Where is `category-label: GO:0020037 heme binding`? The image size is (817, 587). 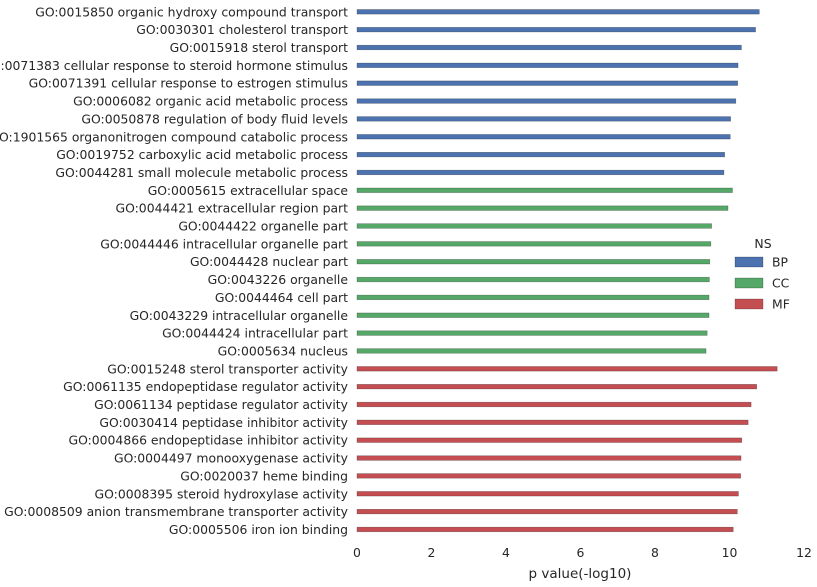
category-label: GO:0020037 heme binding is located at coordinates (264, 475).